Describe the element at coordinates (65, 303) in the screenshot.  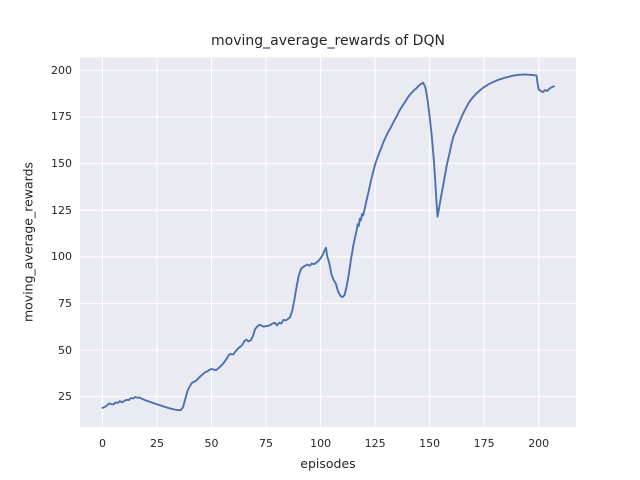
I see `y-tick-label: 75` at that location.